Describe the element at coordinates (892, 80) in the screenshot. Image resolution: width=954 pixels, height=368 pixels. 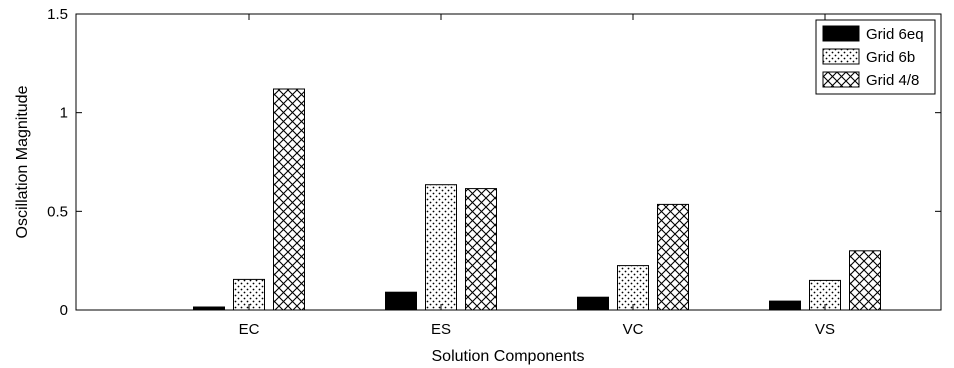
I see `legend-label: Grid 4/8` at that location.